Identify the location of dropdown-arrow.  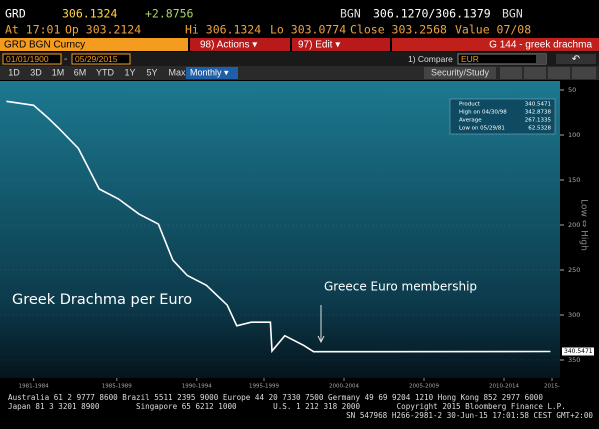
(541, 59).